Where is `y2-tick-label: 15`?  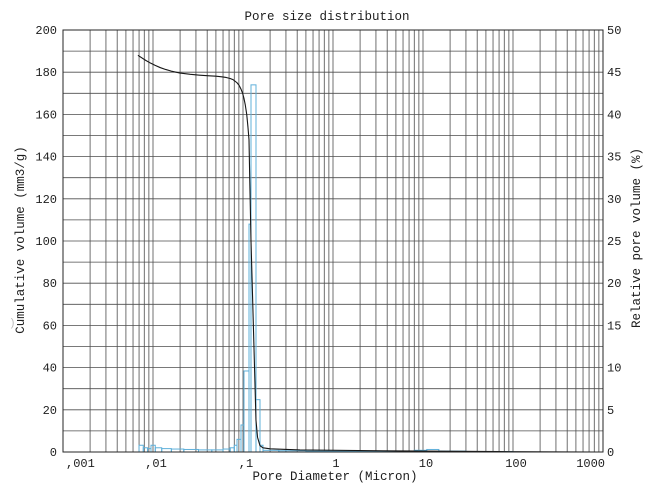 y2-tick-label: 15 is located at coordinates (614, 326).